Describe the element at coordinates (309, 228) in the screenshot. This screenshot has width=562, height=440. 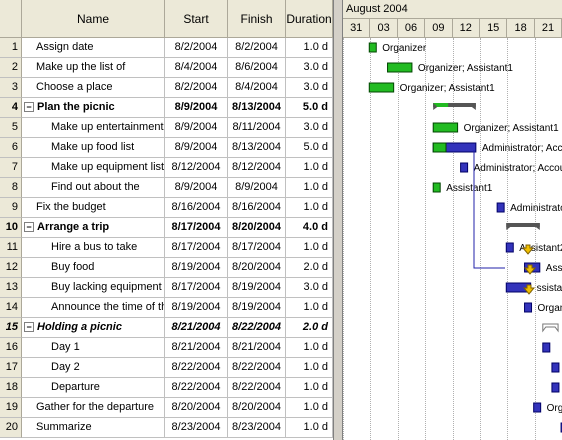
I see `task-duration: 4.0 d` at that location.